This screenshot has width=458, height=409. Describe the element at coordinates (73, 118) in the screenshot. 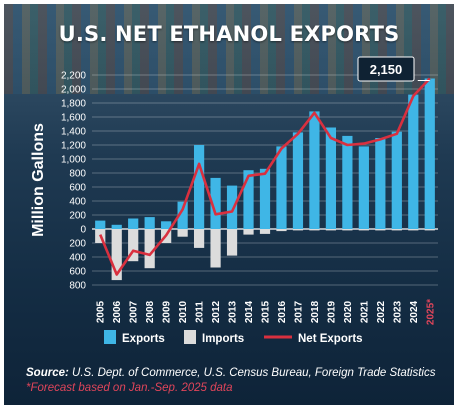

I see `y-tick-label: 1,600` at that location.